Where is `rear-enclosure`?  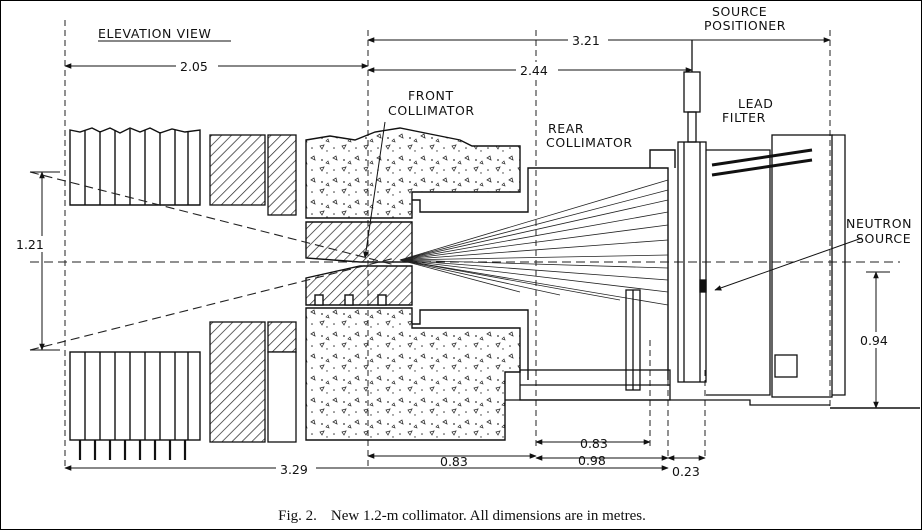 rear-enclosure is located at coordinates (776, 266).